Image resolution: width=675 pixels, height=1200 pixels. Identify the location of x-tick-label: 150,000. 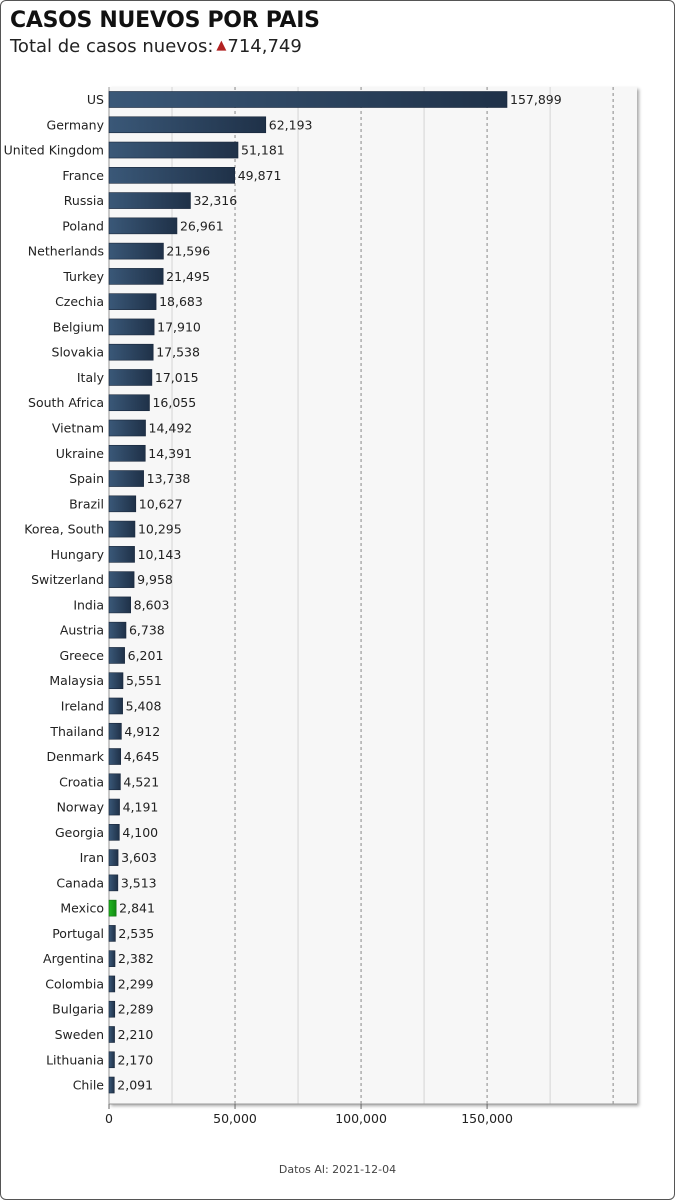
(487, 1118).